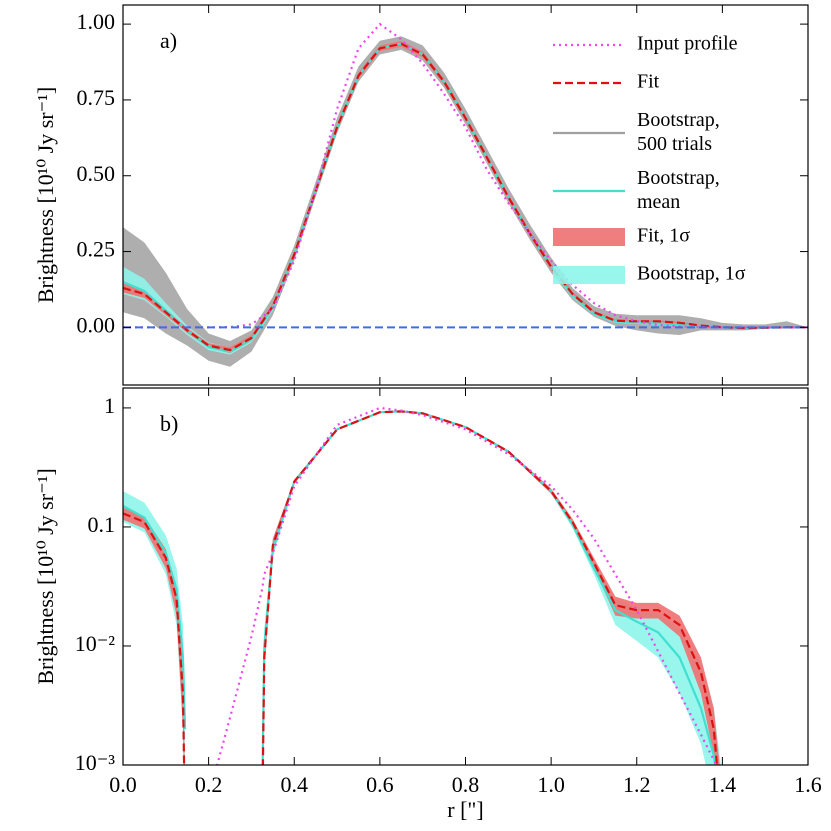 Image resolution: width=831 pixels, height=831 pixels. What do you see at coordinates (551, 784) in the screenshot?
I see `x-tick-label: 1.0` at bounding box center [551, 784].